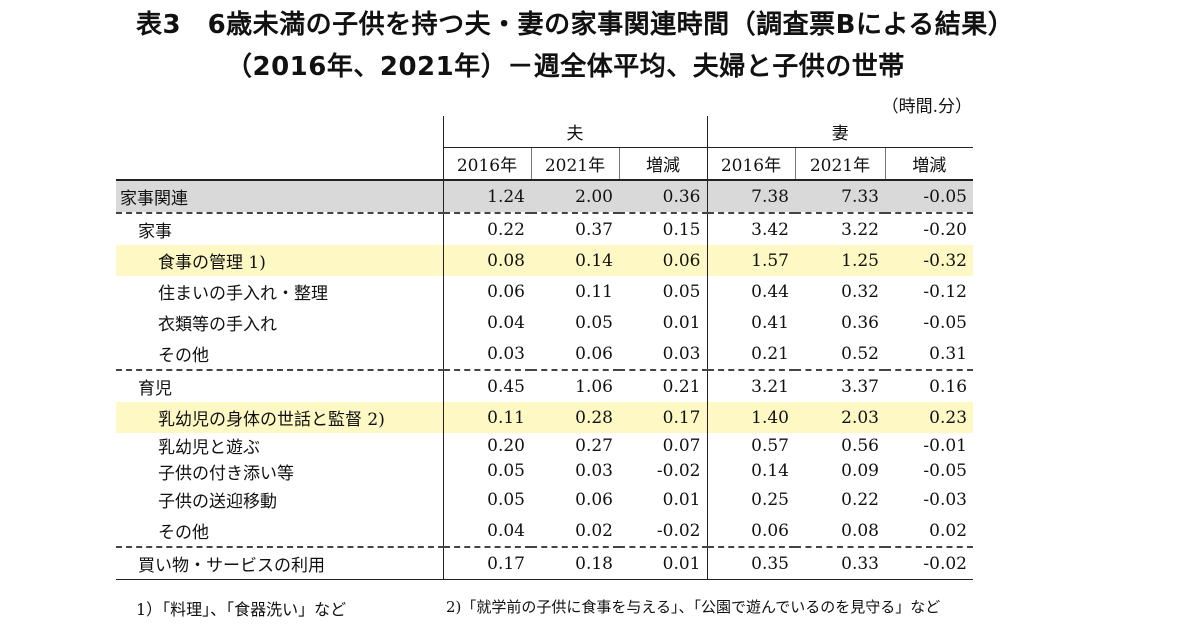 The image size is (1200, 630). Describe the element at coordinates (860, 499) in the screenshot. I see `cell-value: 0.22` at that location.